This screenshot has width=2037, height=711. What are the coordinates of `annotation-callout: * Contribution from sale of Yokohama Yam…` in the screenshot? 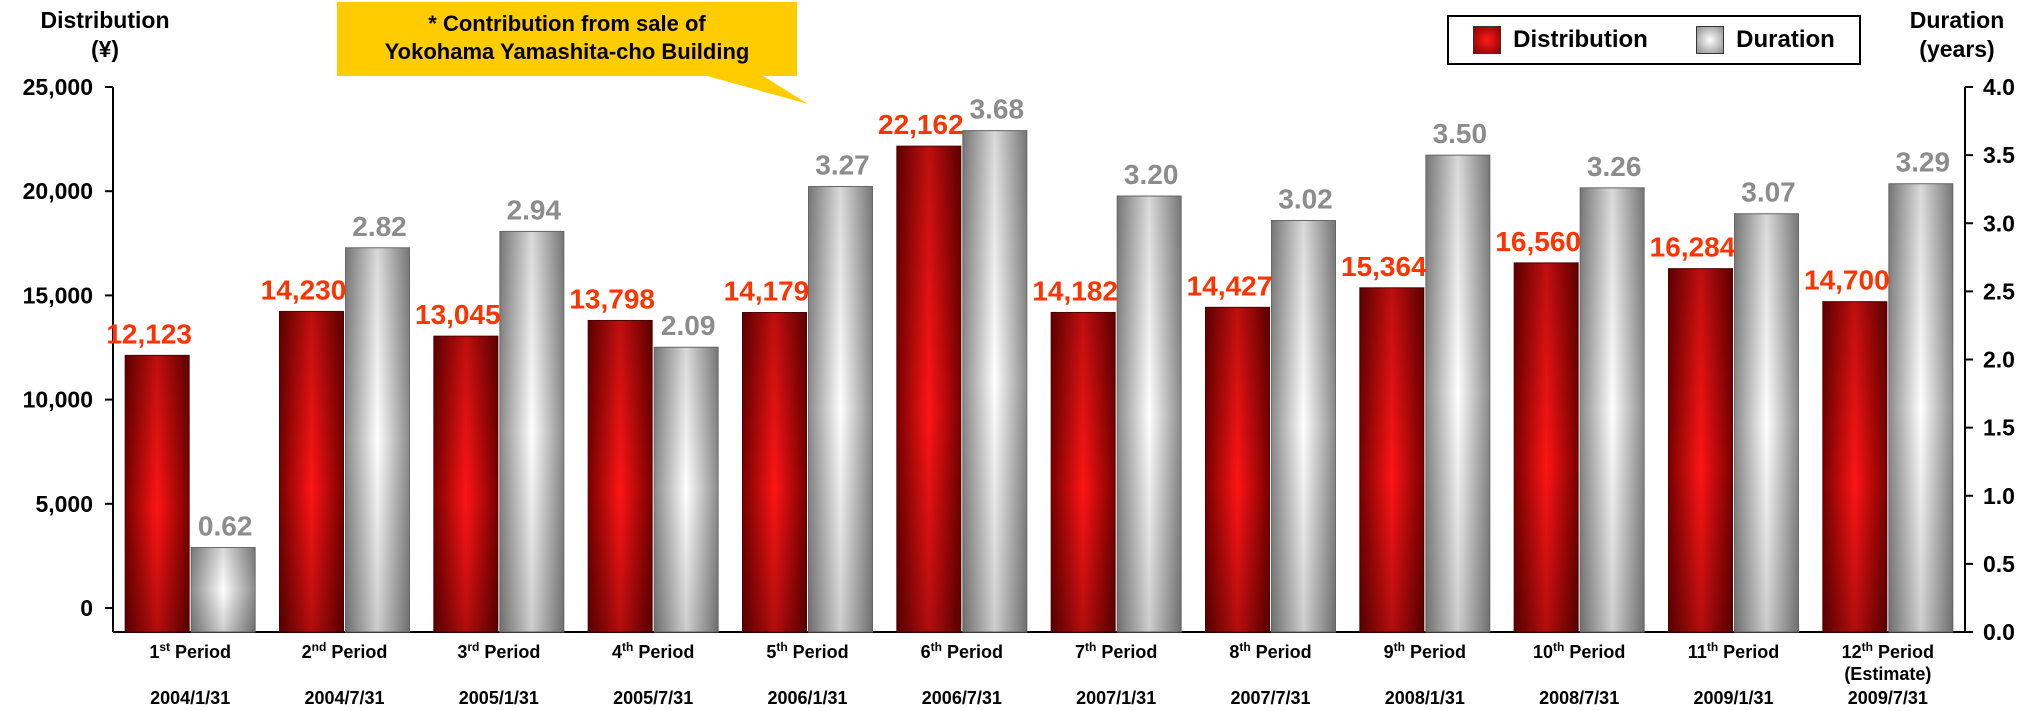 It's located at (567, 39).